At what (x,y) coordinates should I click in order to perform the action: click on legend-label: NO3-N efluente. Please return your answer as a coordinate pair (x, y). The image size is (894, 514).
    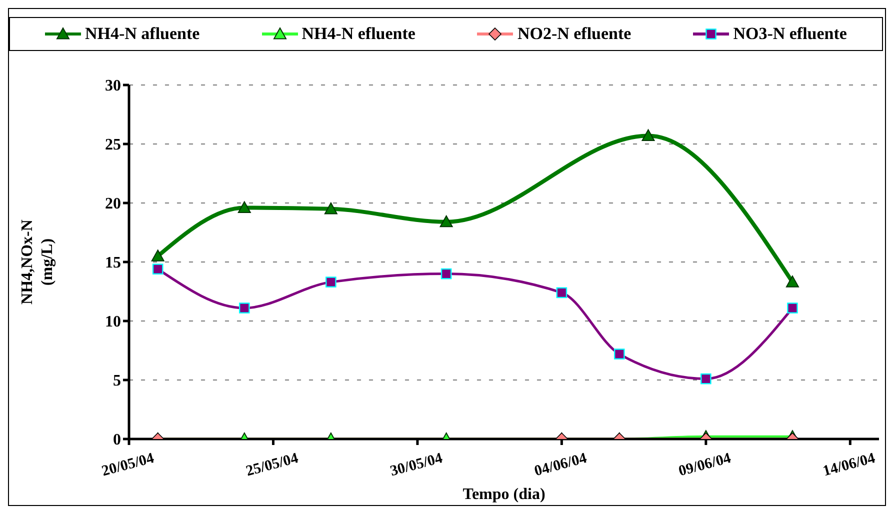
    Looking at the image, I should click on (790, 34).